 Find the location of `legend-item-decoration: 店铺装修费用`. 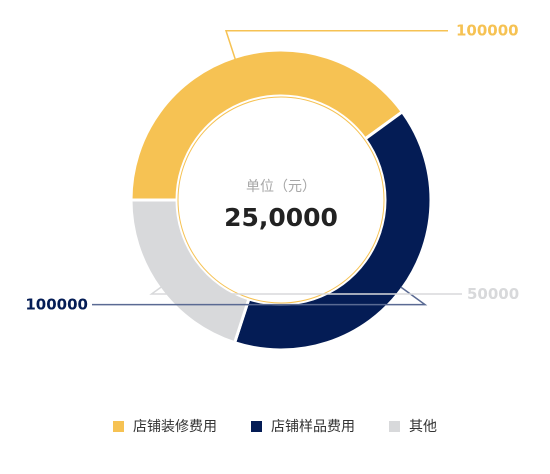

legend-item-decoration: 店铺装修费用 is located at coordinates (165, 426).